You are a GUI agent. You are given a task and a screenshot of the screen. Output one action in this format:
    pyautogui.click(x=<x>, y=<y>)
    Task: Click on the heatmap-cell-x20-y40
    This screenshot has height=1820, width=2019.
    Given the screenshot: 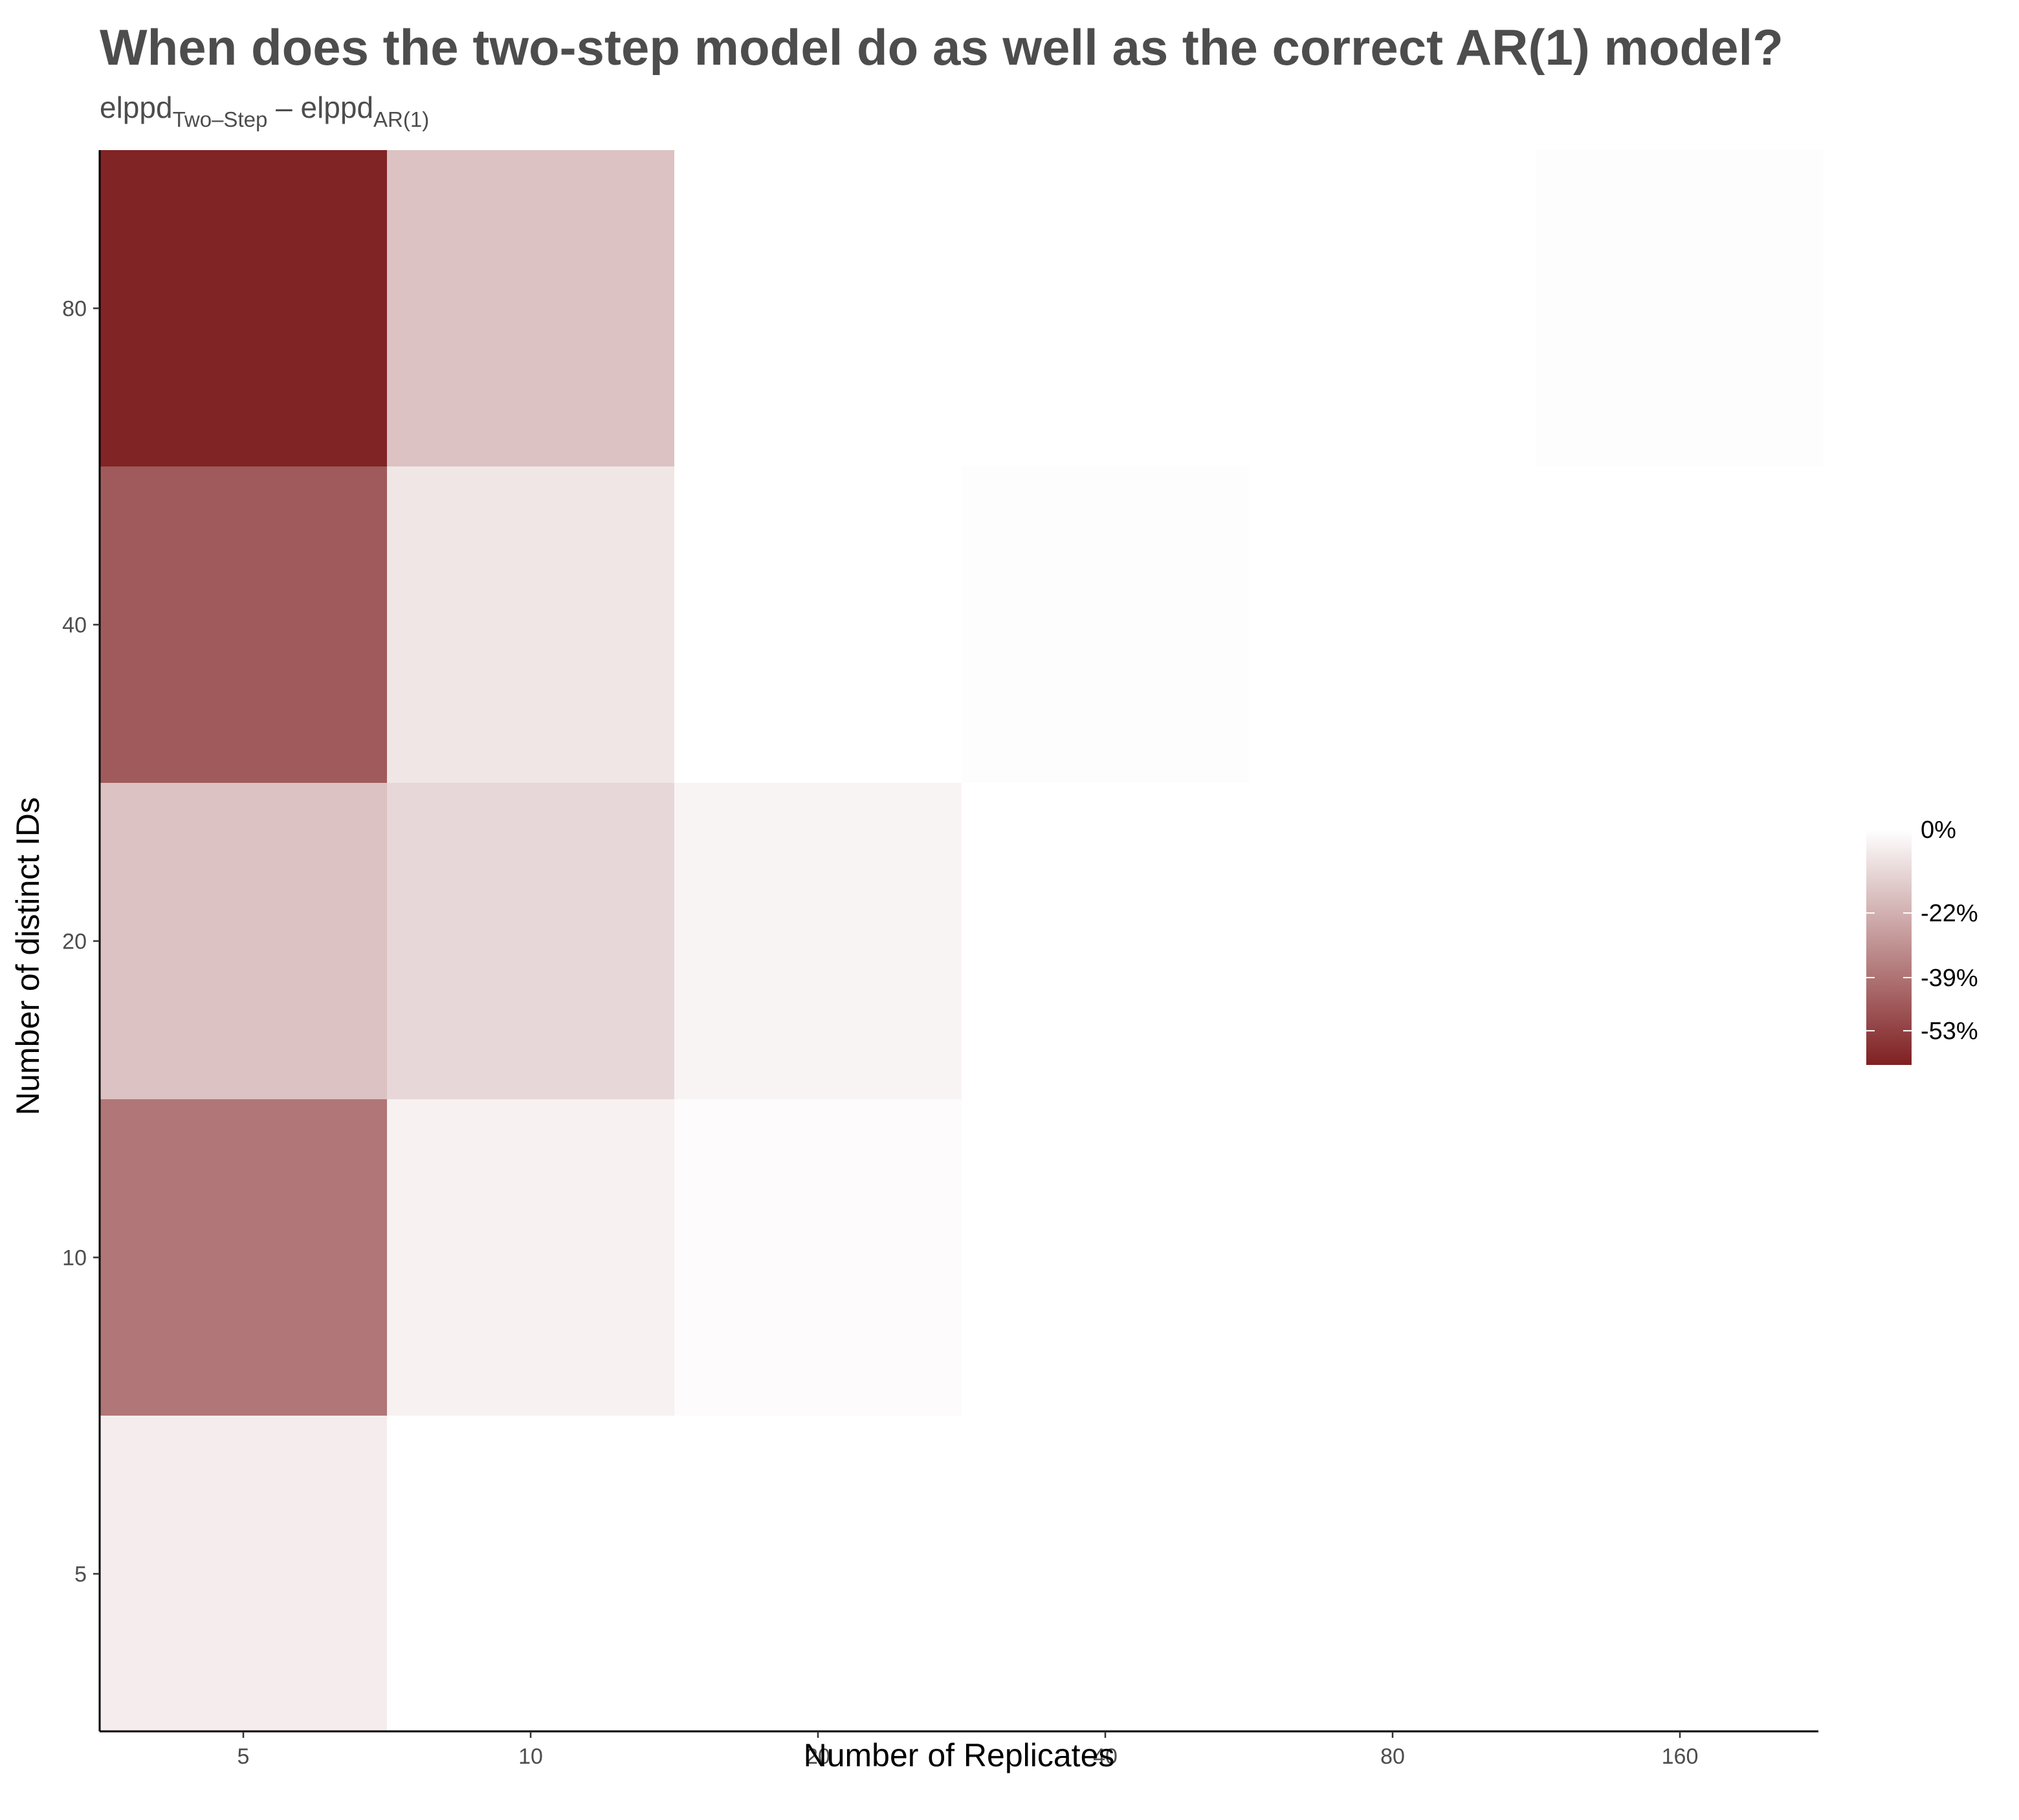 What is the action you would take?
    pyautogui.click(x=818, y=624)
    